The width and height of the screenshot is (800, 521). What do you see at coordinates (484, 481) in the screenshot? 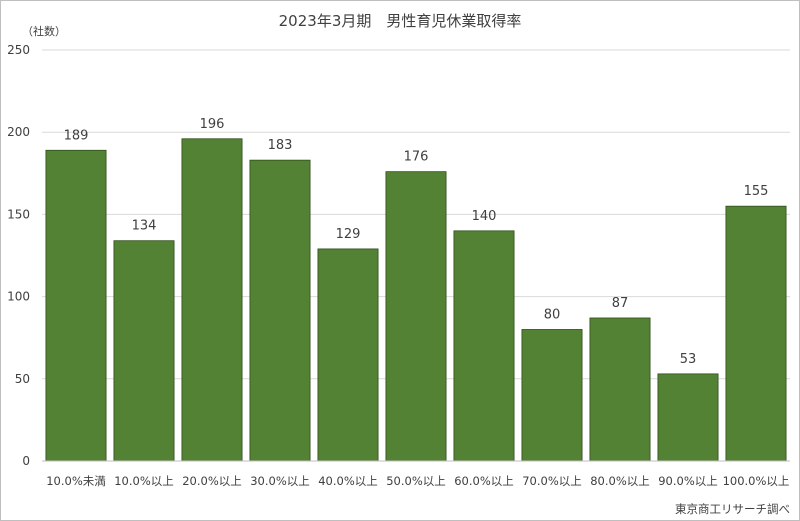
I see `x-tick-label: 60.0%以上` at bounding box center [484, 481].